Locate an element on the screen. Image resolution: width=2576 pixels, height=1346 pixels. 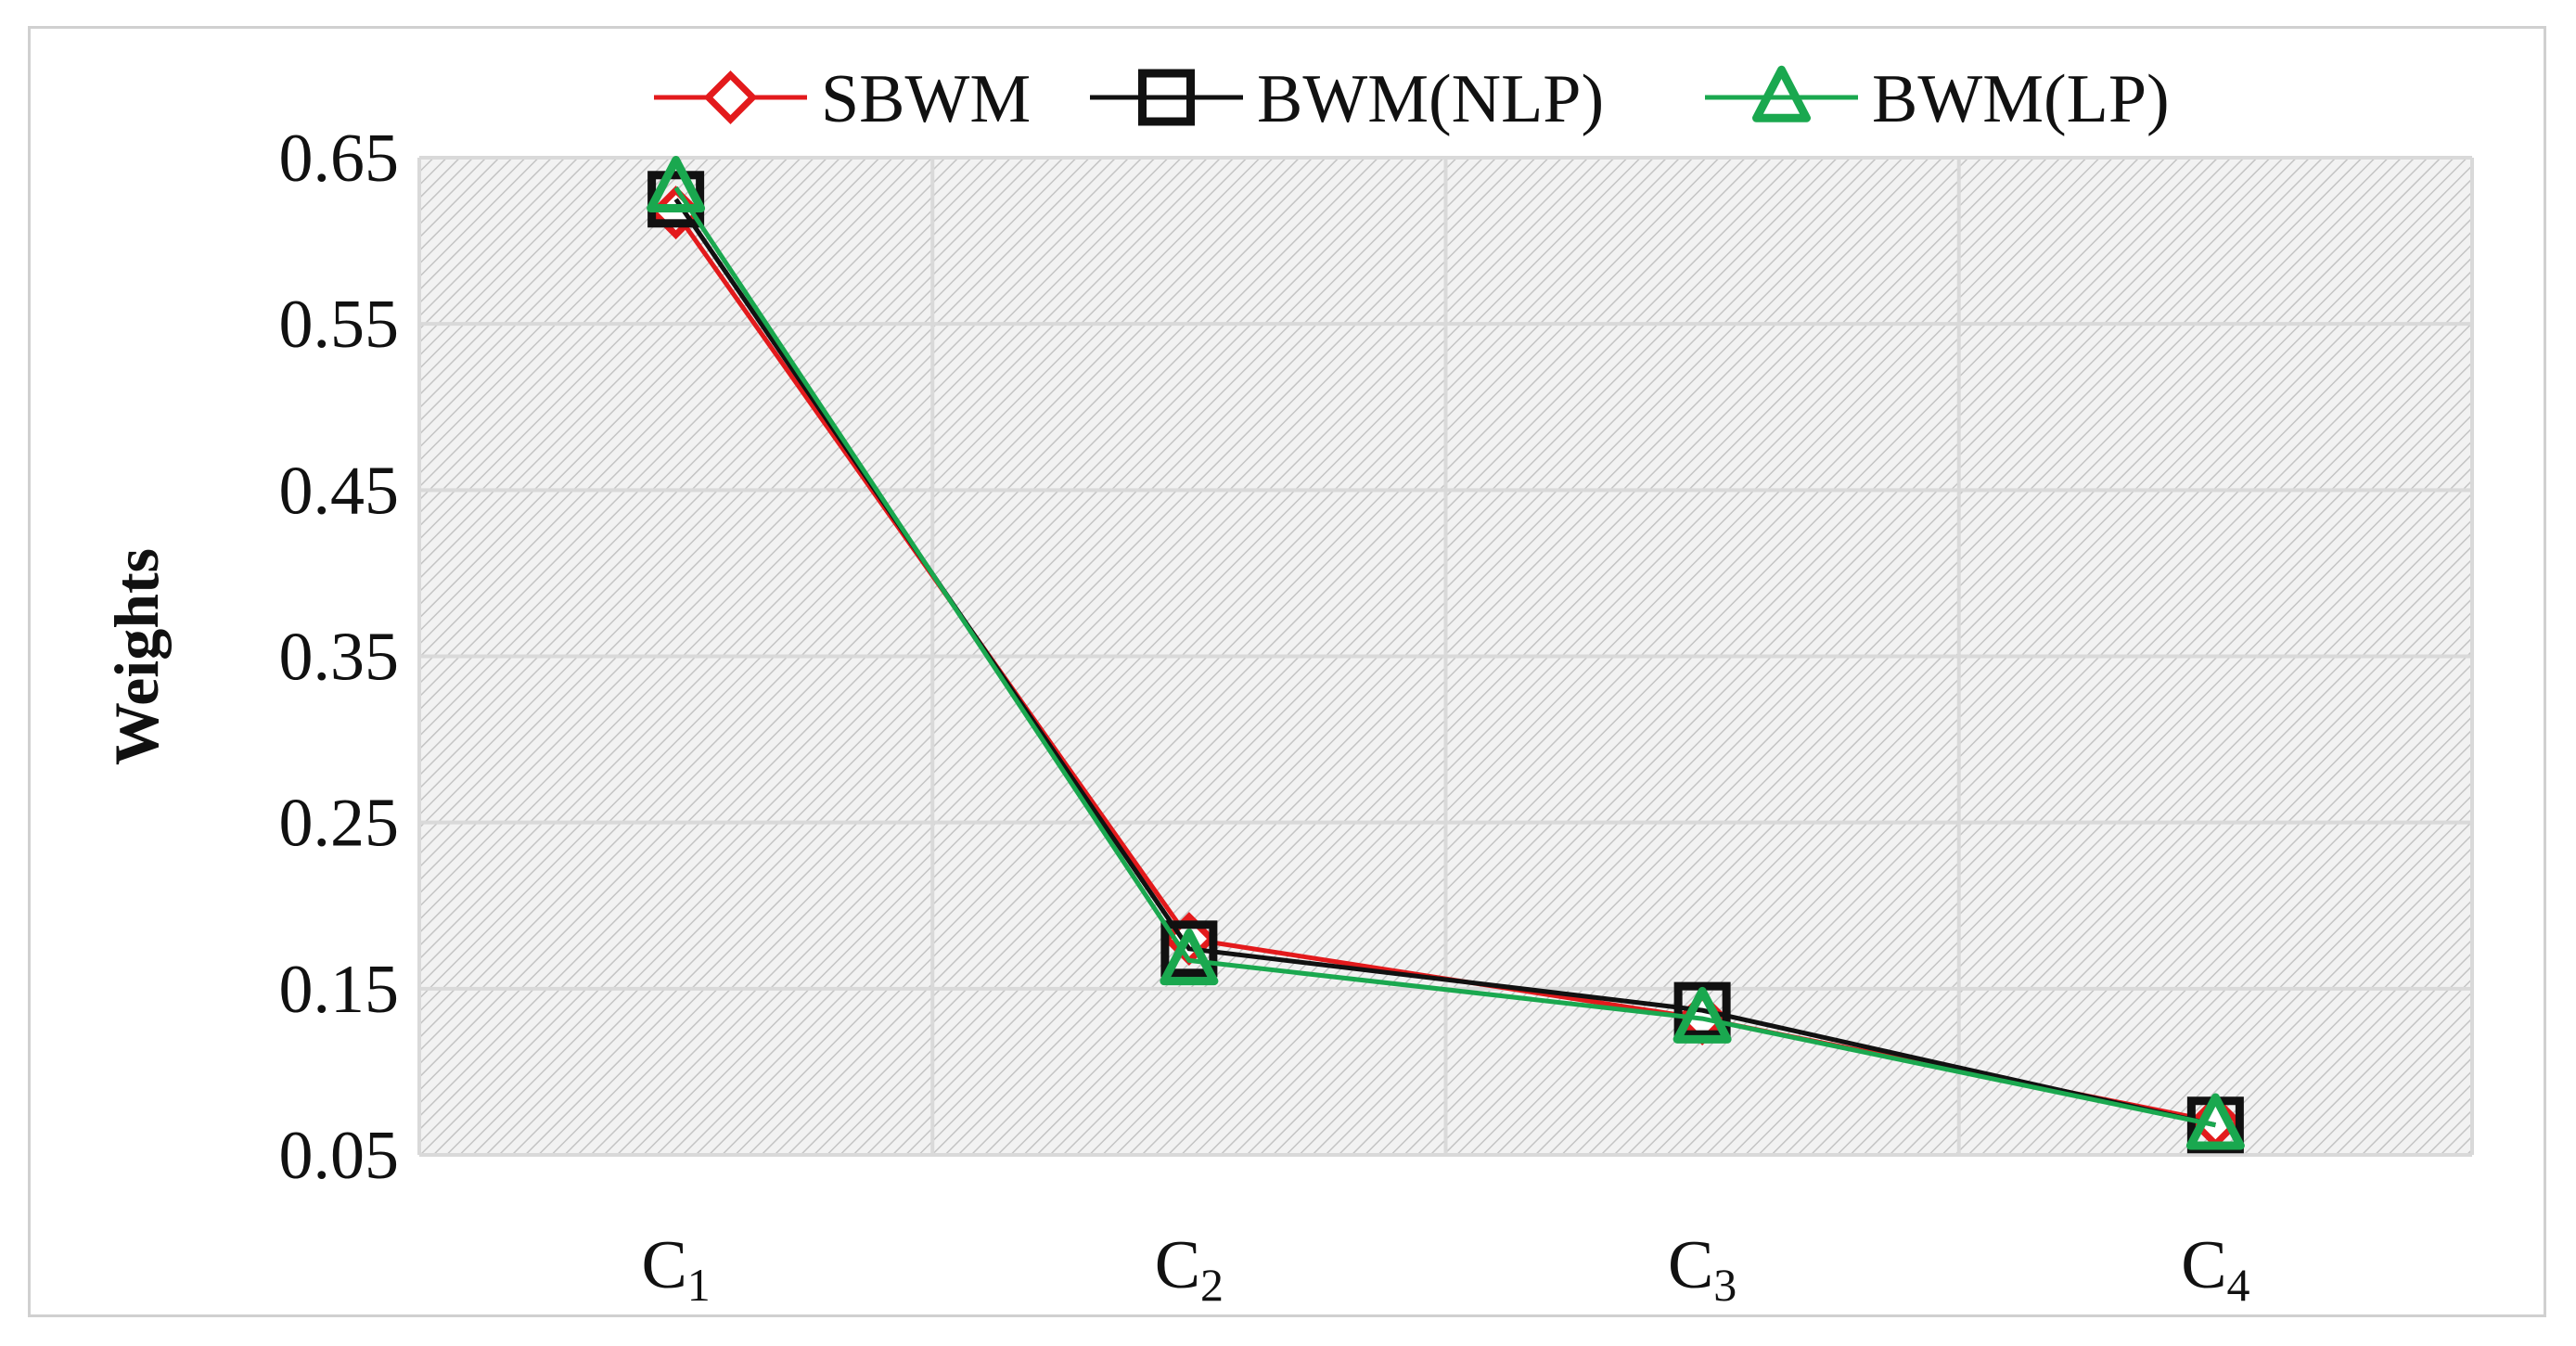
y-axis-title: Weights is located at coordinates (136, 656).